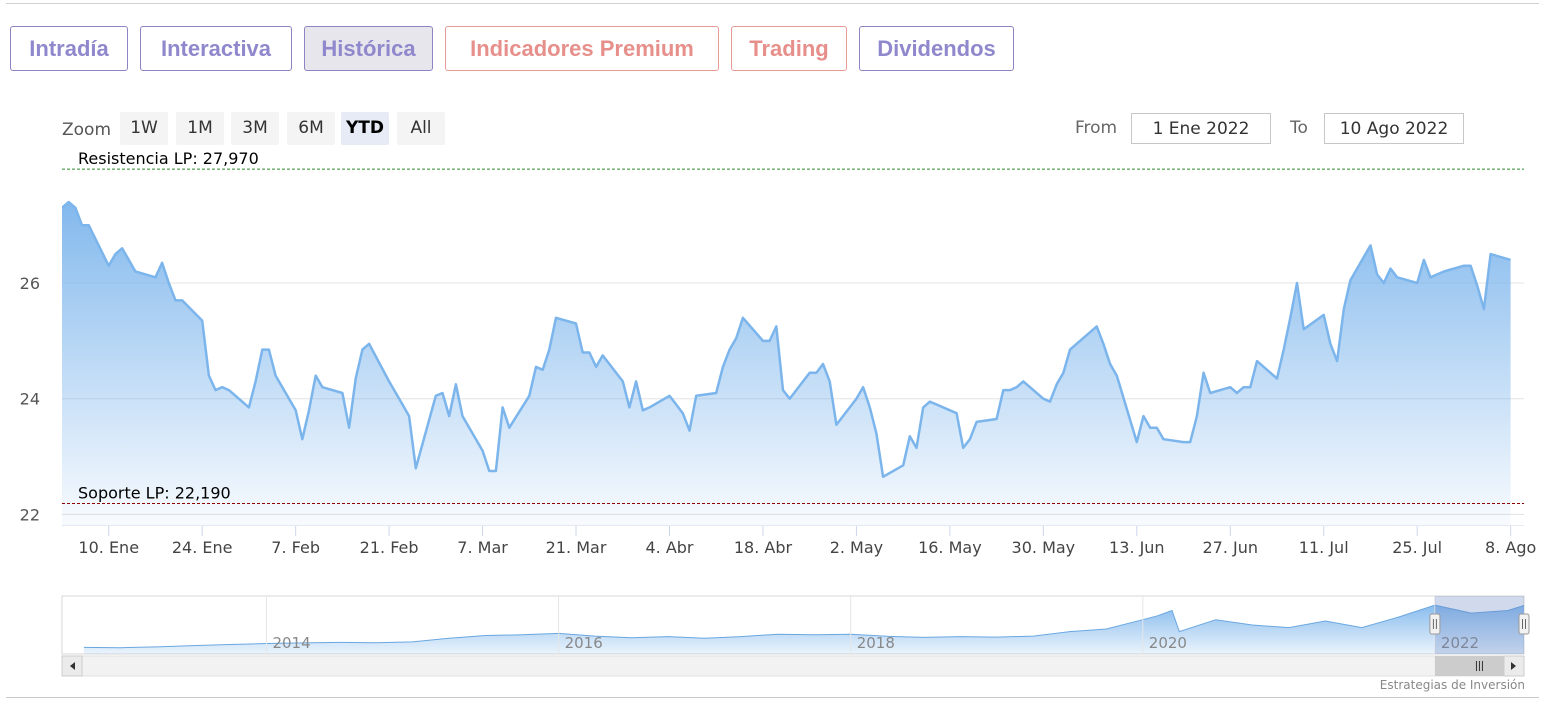 Image resolution: width=1547 pixels, height=714 pixels. I want to click on navigator-handle-right, so click(1524, 624).